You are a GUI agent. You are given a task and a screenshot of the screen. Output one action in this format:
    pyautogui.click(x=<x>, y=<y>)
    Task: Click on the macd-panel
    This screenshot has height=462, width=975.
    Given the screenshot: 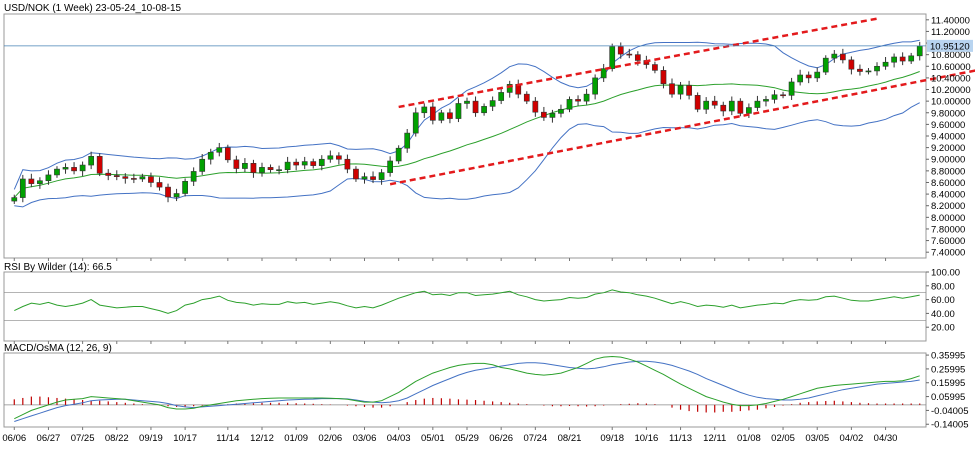 What is the action you would take?
    pyautogui.click(x=465, y=388)
    